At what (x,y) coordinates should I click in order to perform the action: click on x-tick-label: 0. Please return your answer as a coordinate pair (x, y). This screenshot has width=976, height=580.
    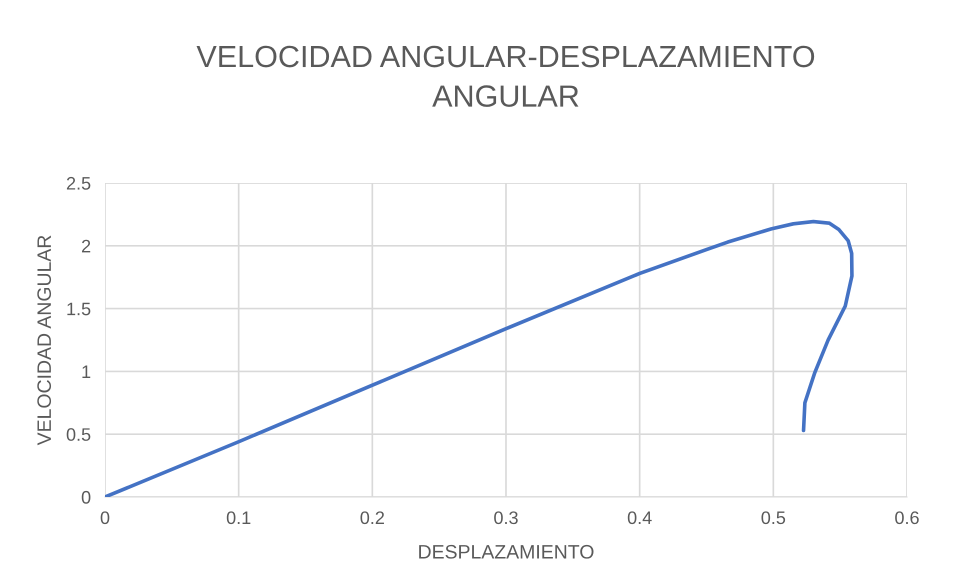
    Looking at the image, I should click on (105, 517).